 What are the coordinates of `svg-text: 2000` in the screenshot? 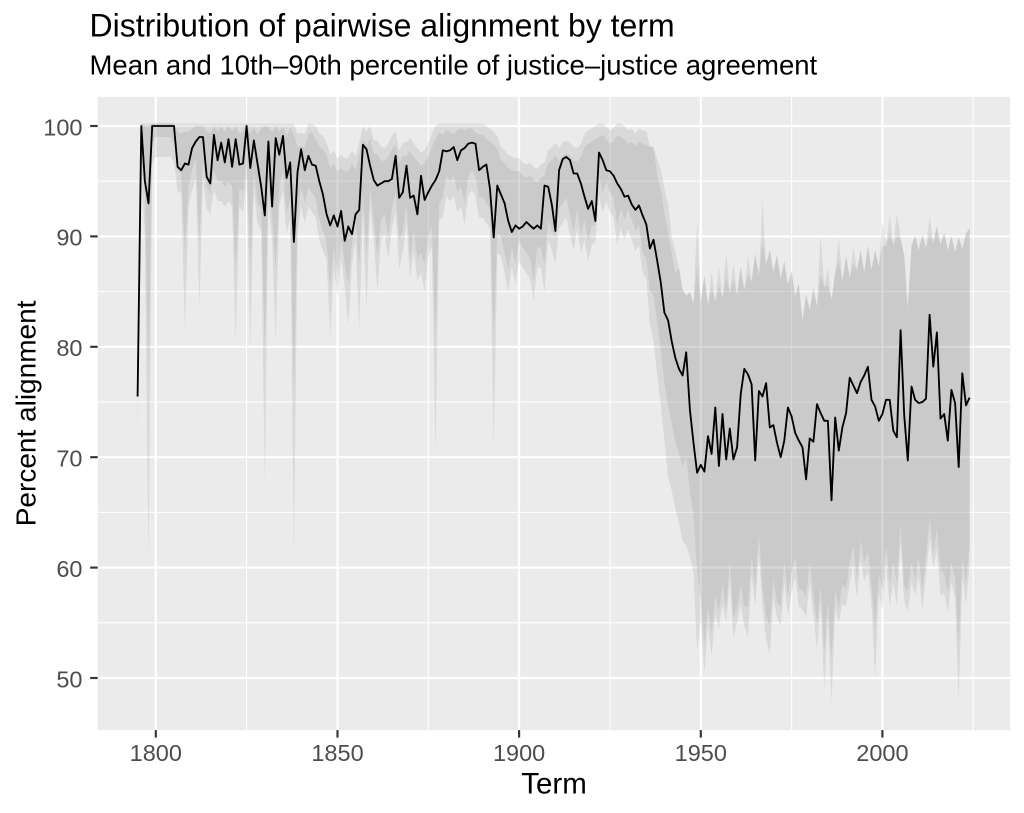 It's located at (882, 753).